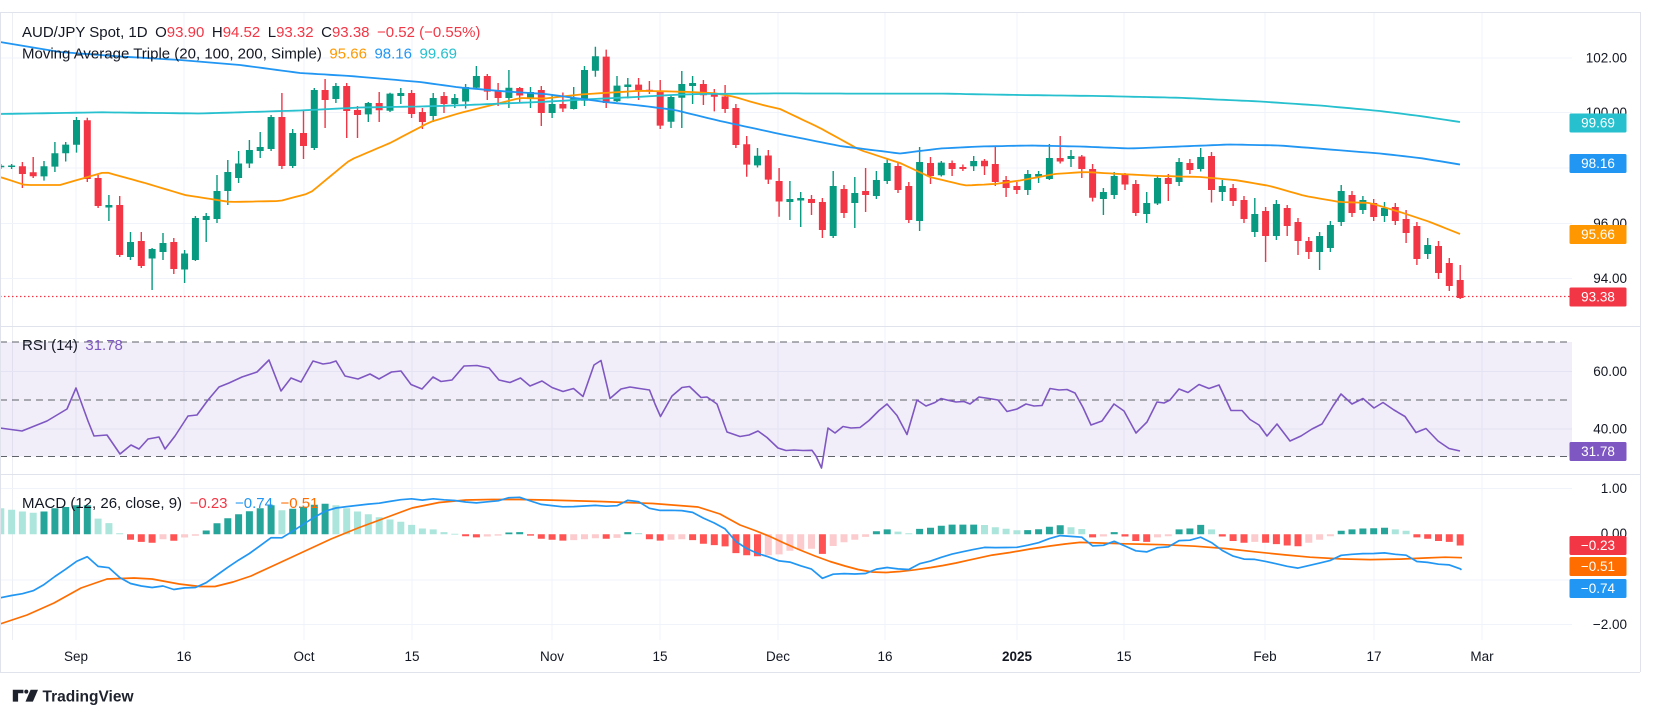 Image resolution: width=1653 pixels, height=723 pixels. Describe the element at coordinates (303, 656) in the screenshot. I see `svg-text: Oct` at that location.